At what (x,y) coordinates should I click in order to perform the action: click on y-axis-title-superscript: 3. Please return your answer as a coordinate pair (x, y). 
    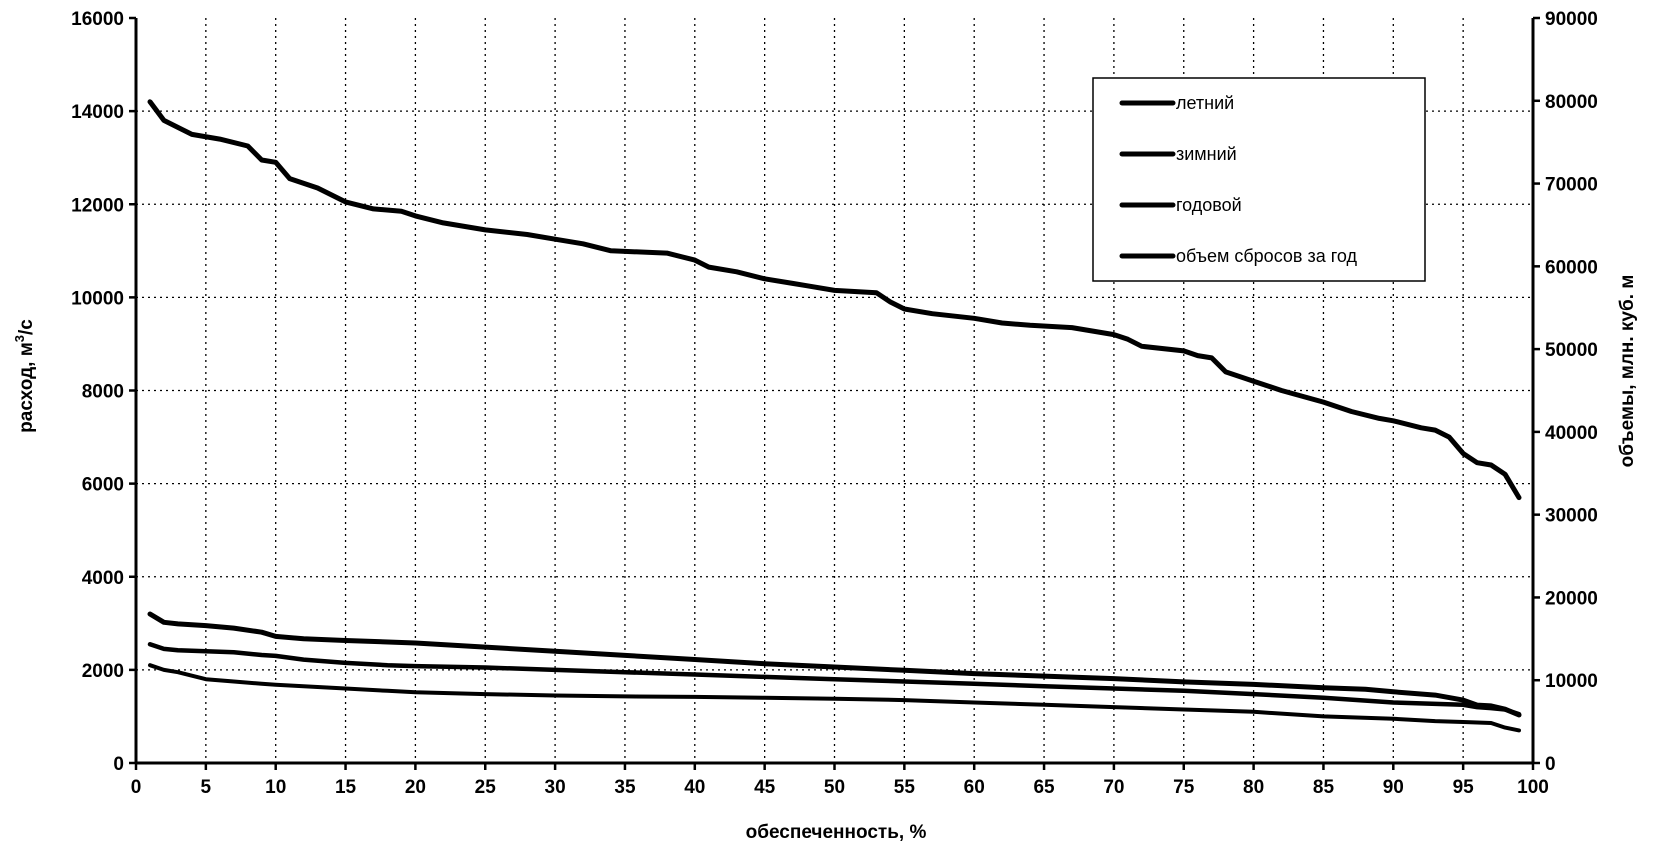
    Looking at the image, I should click on (19, 338).